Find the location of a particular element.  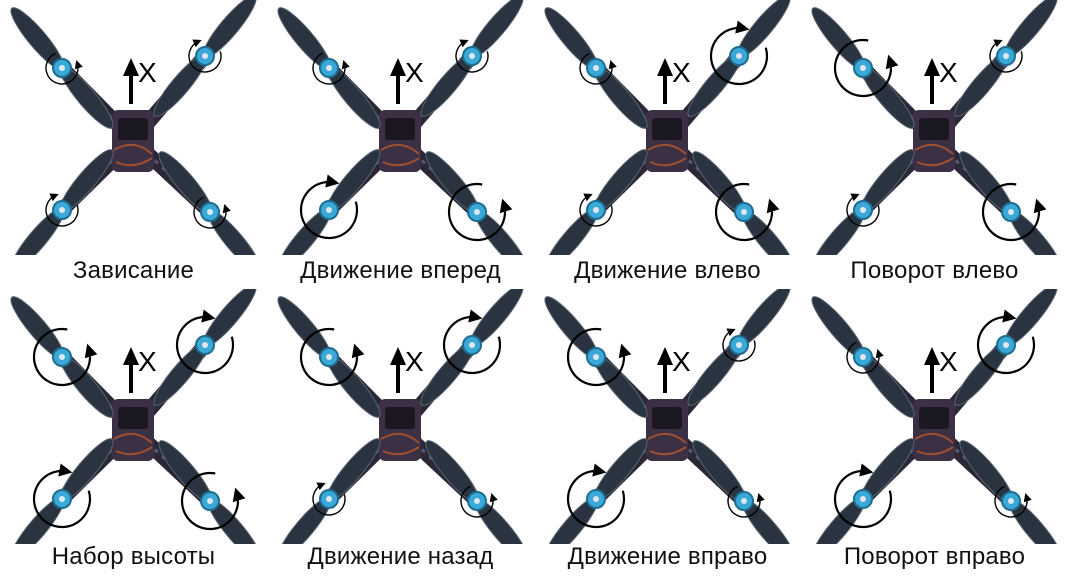

panel-caption: Поворот вправо is located at coordinates (934, 556).